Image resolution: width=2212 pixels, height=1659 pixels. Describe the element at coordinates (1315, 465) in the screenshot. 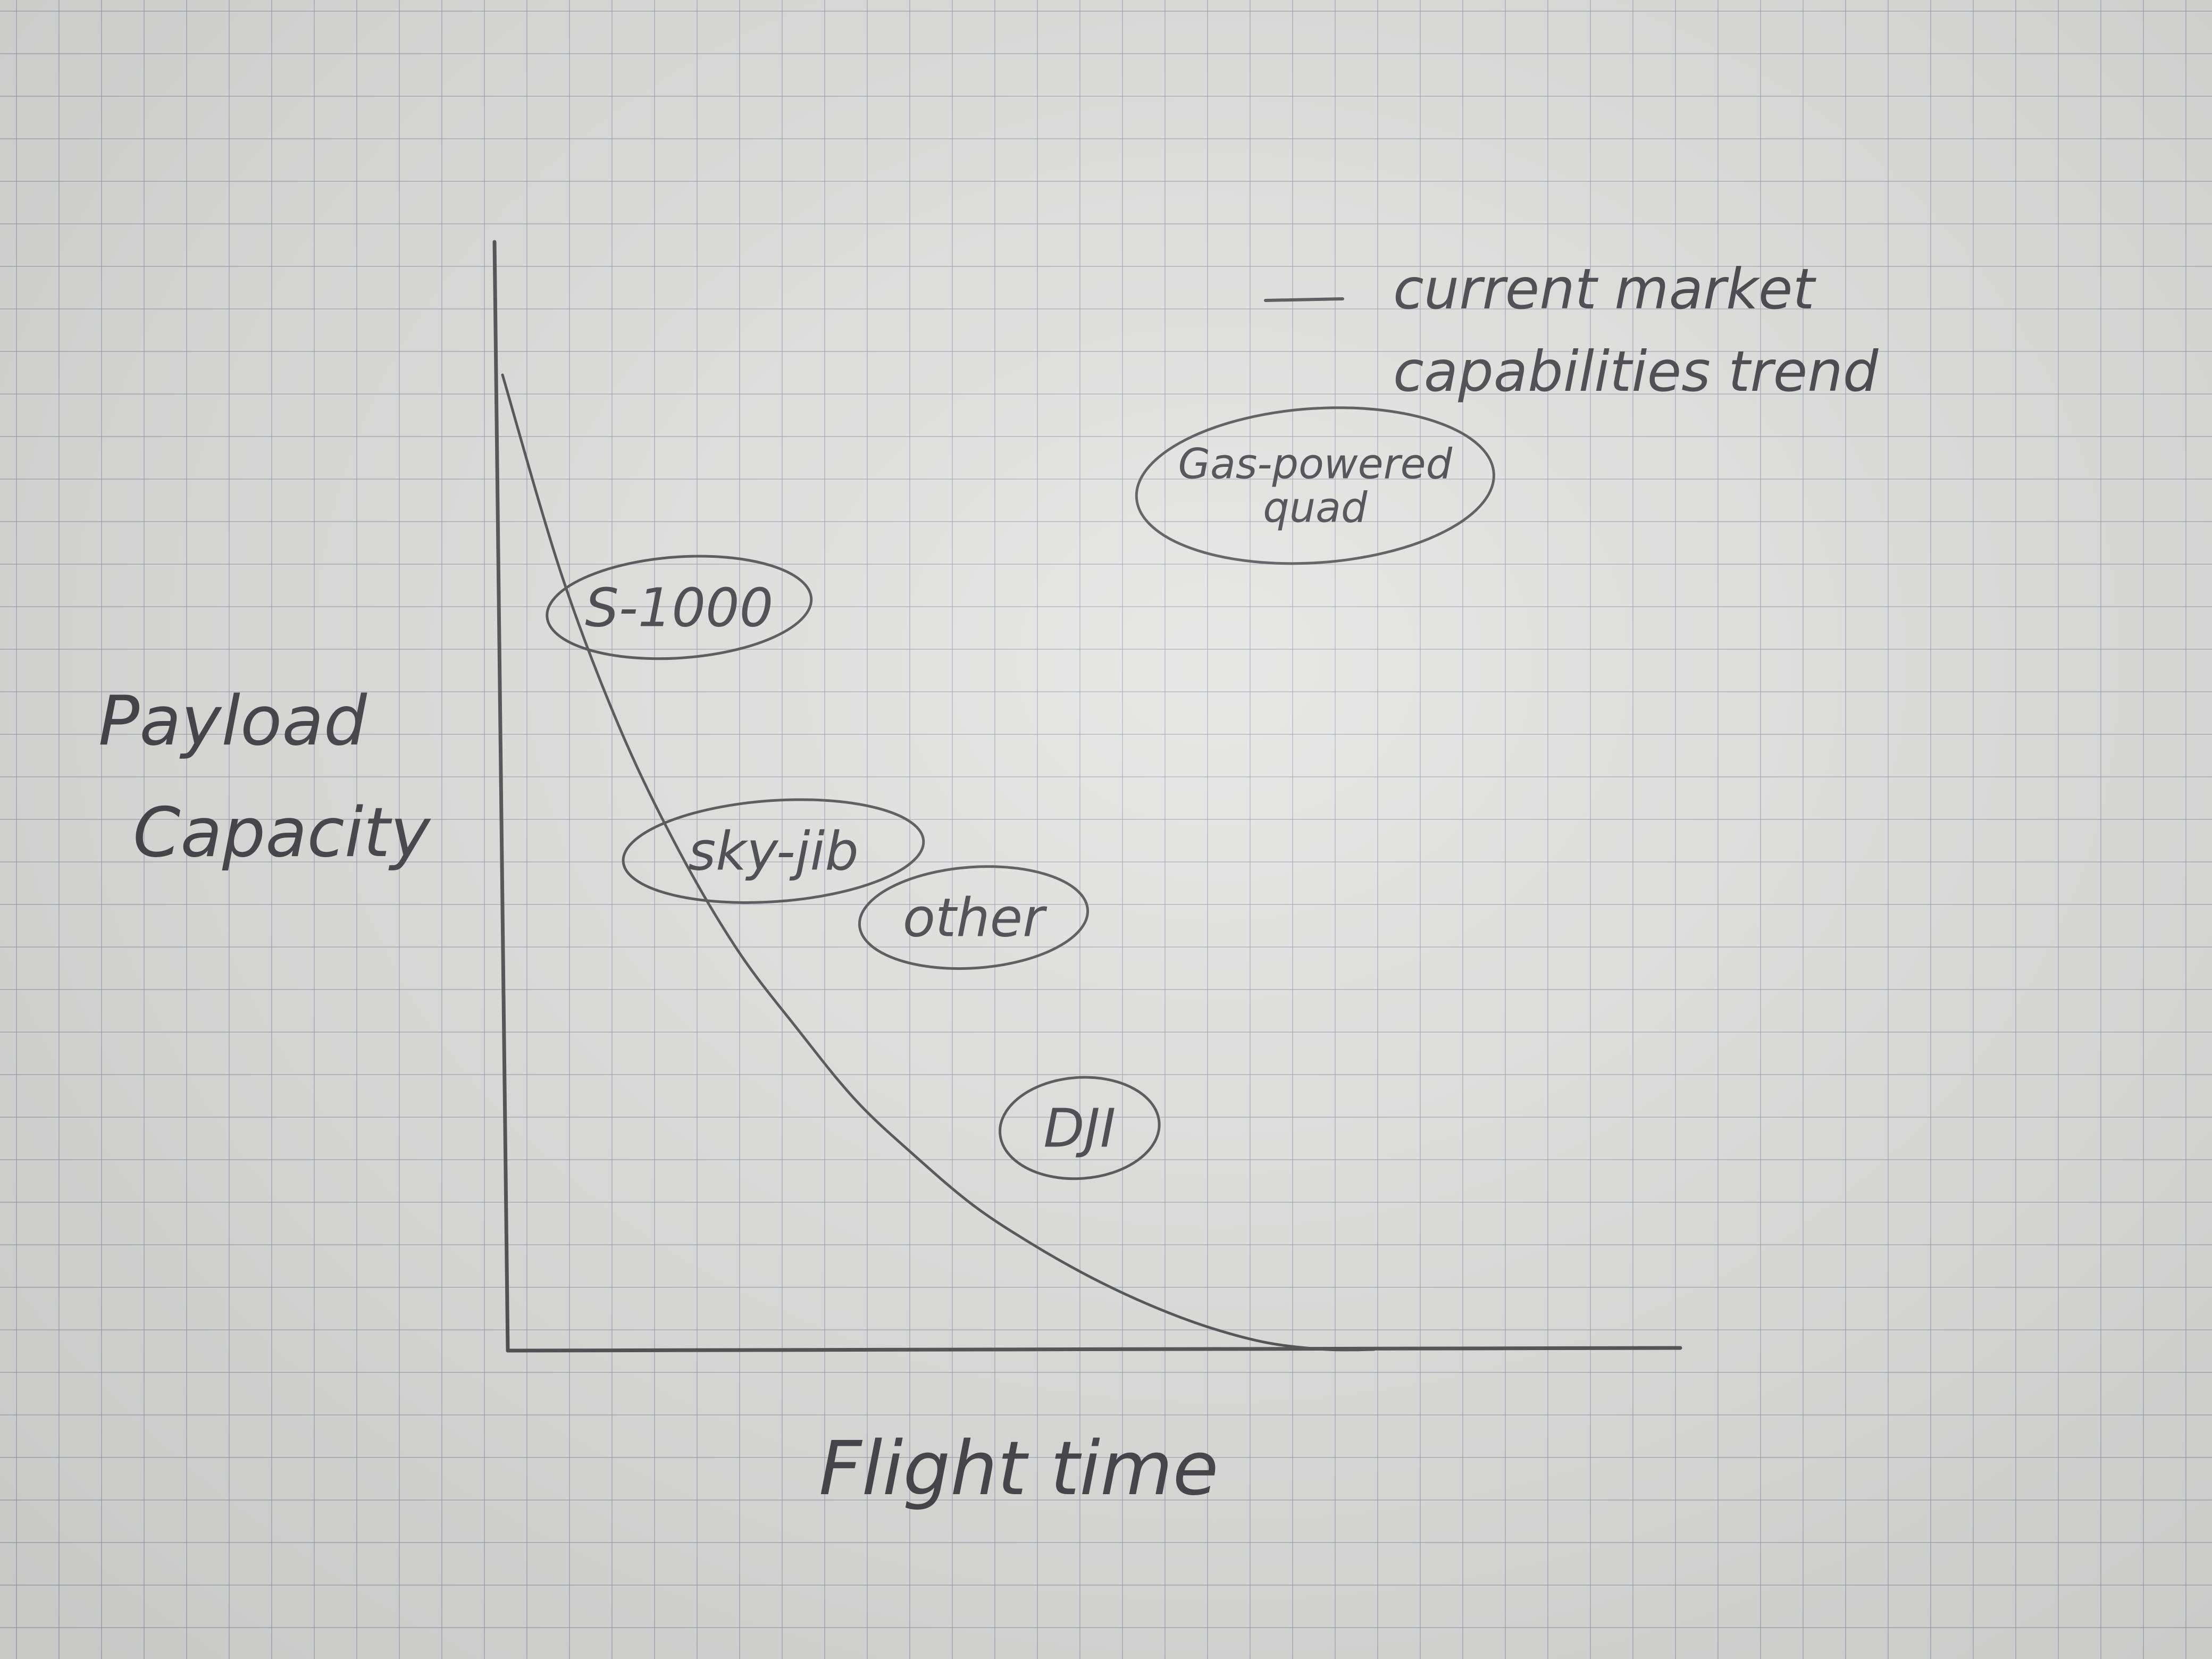

I see `point-label: Gas-powered` at that location.